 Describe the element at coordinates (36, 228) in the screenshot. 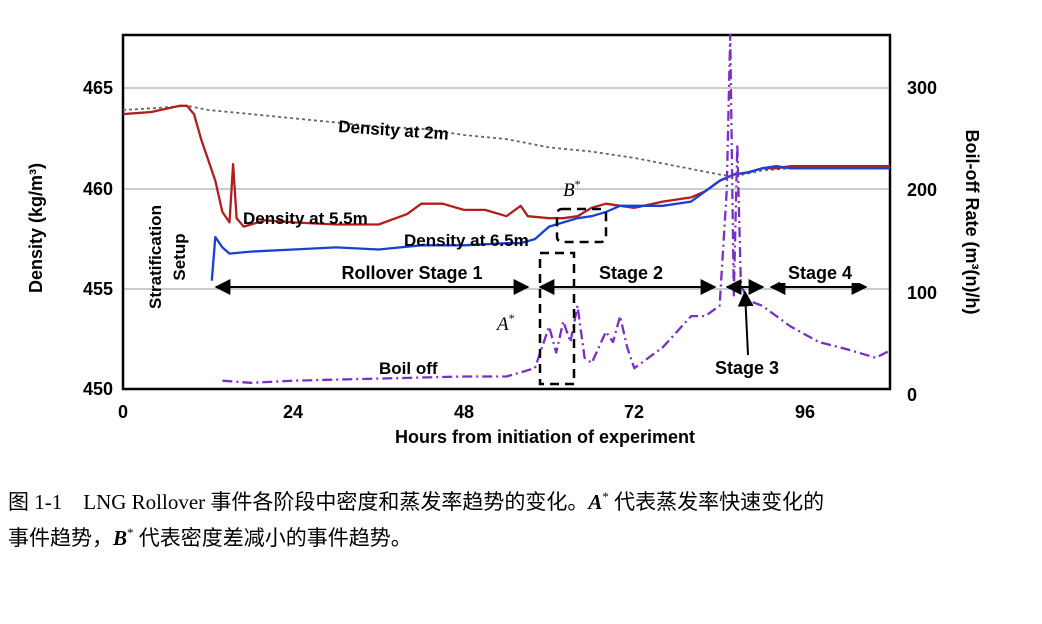

I see `y-left-axis-title: Density (kg/m³)` at that location.